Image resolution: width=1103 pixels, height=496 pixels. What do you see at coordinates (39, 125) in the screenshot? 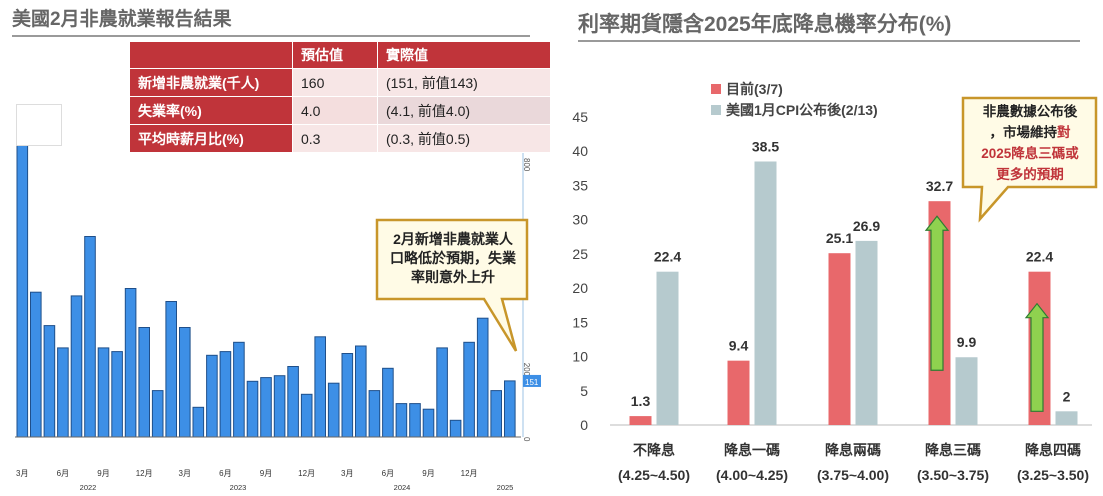
I see `mini-legend-box` at bounding box center [39, 125].